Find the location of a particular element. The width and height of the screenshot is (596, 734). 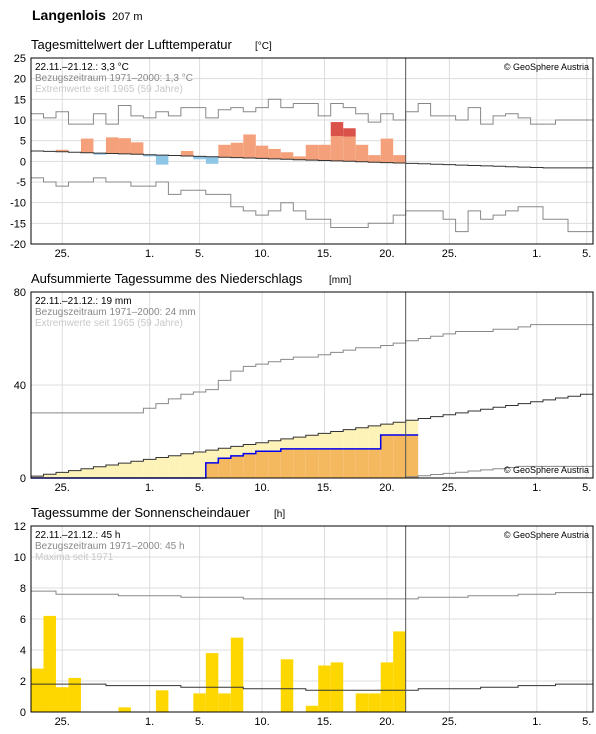

info-line-3: Maxima seit 1971 is located at coordinates (74, 557).